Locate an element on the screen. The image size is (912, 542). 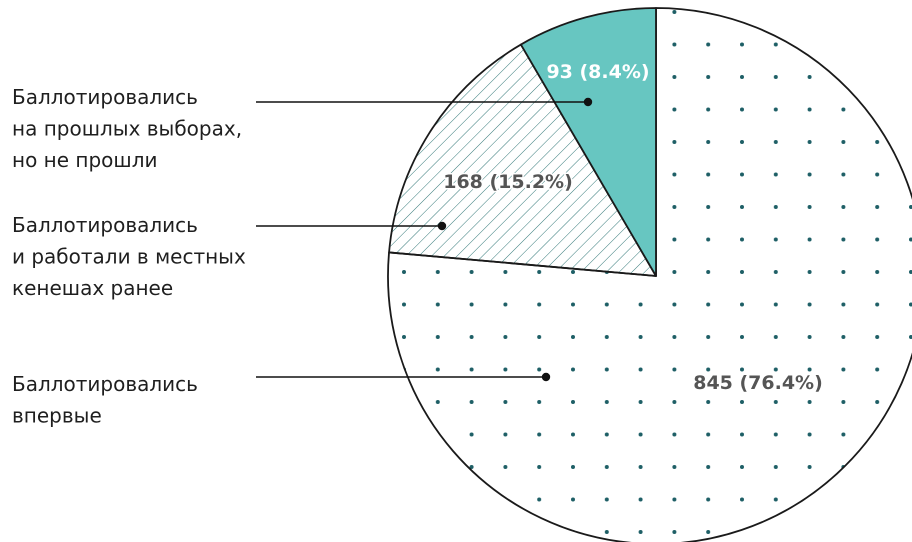
legend-label-line: впервые is located at coordinates (57, 416).